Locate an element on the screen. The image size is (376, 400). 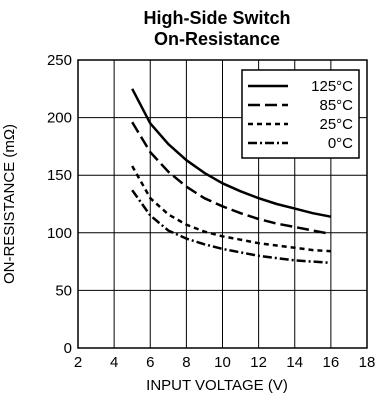
legend-label-1: 85°C is located at coordinates (336, 105).